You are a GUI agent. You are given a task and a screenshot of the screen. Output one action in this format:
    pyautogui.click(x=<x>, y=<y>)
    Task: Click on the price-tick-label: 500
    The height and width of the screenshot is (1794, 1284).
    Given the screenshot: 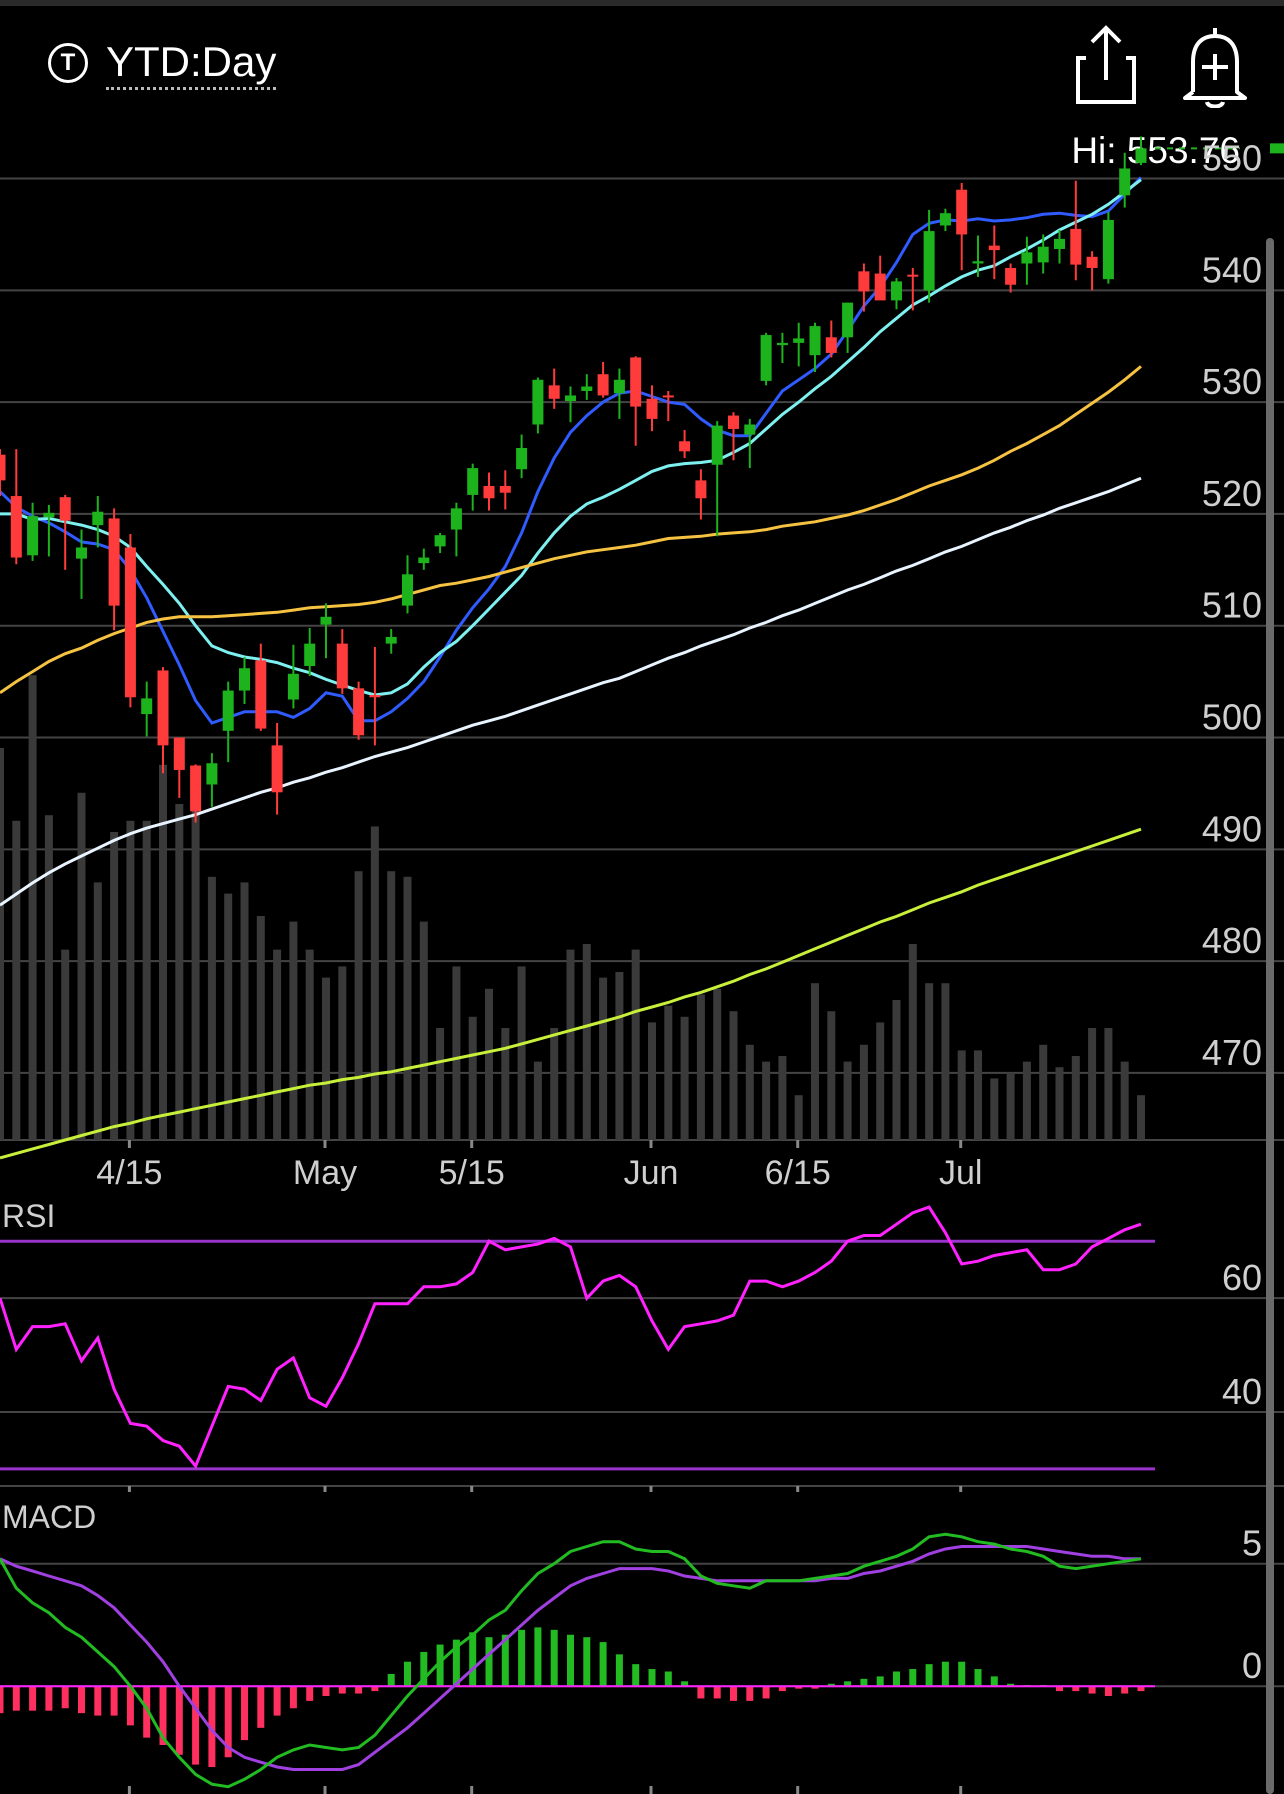 What is the action you would take?
    pyautogui.click(x=1232, y=717)
    